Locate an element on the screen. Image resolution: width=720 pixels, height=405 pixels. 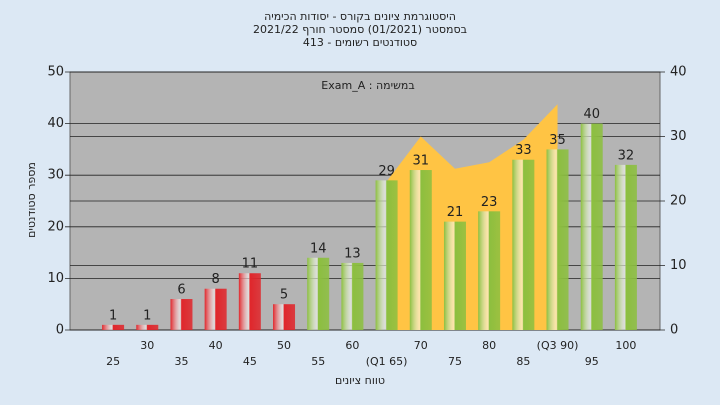
x-axis-label: טווח ציונים is located at coordinates (360, 380).